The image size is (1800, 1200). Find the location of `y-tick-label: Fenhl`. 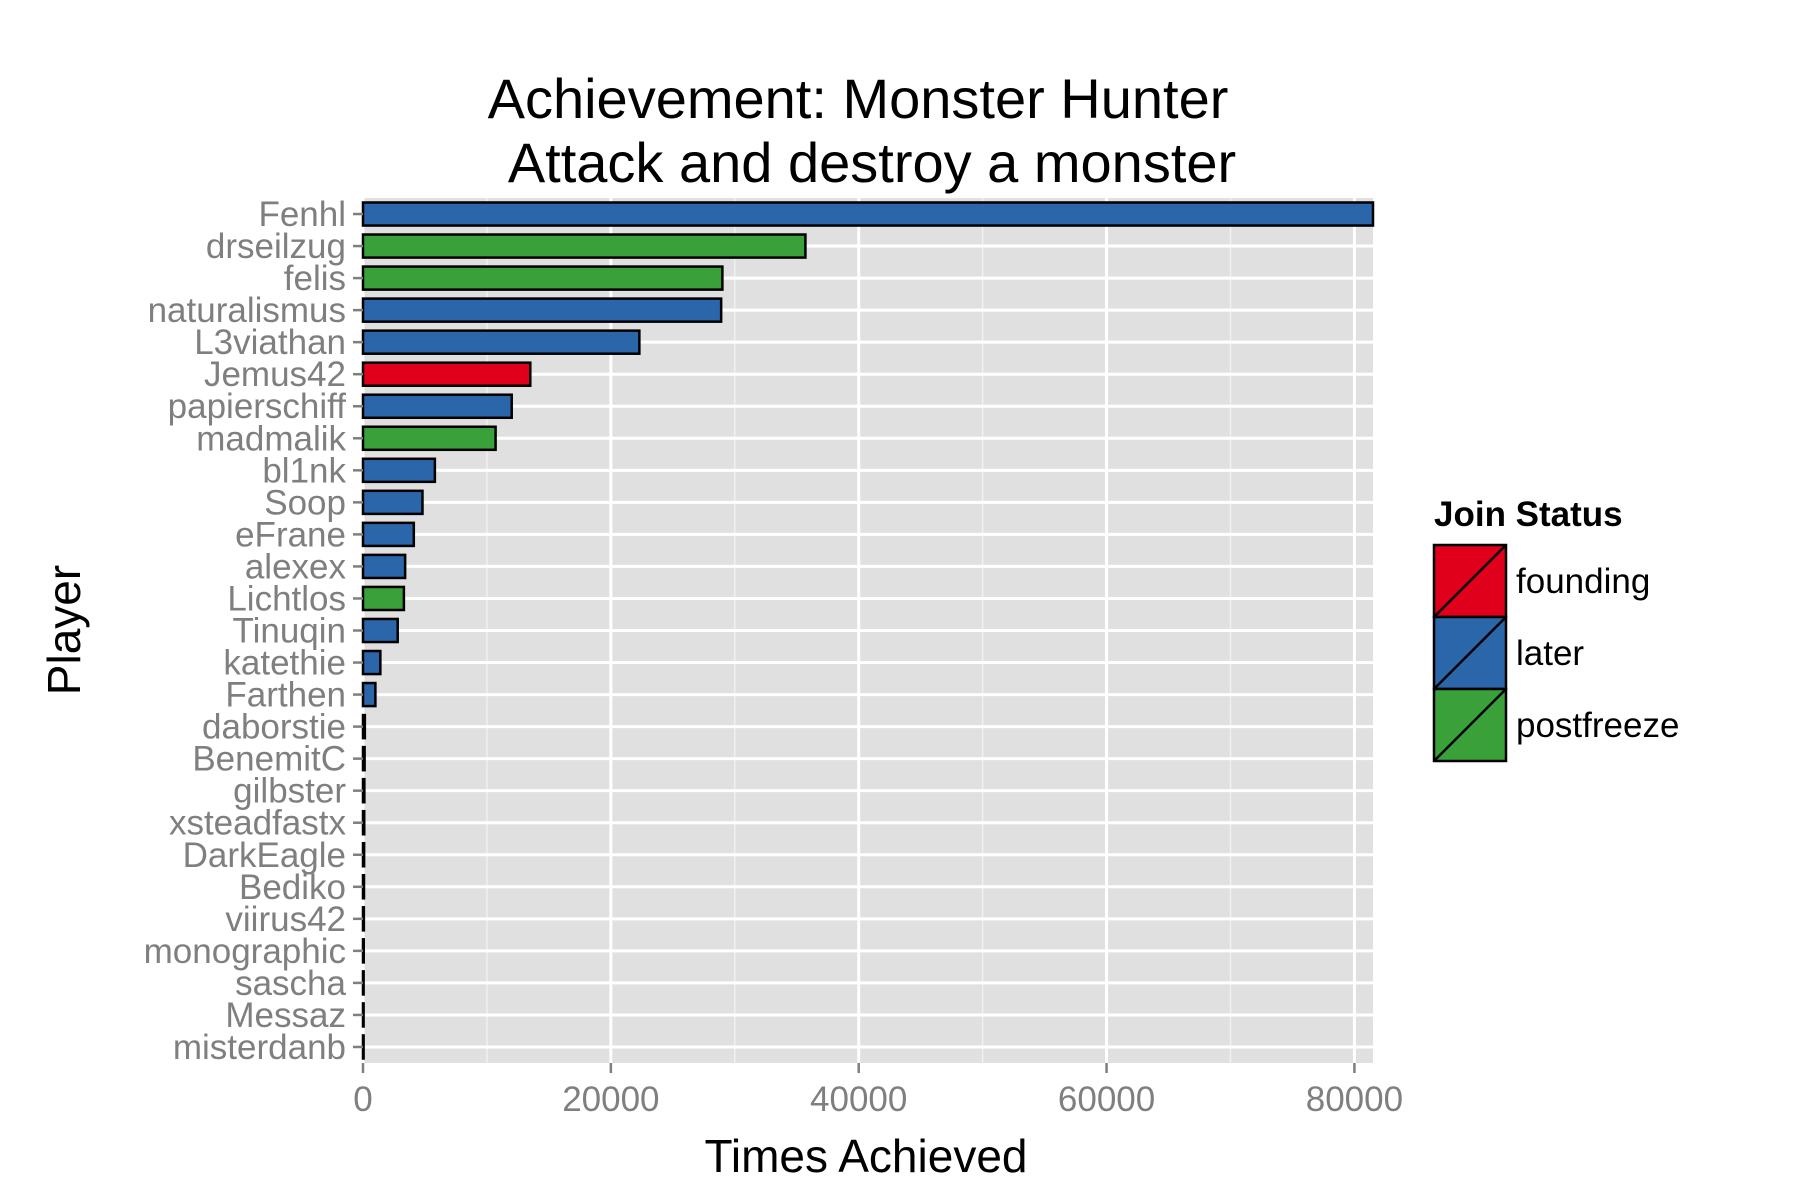

y-tick-label: Fenhl is located at coordinates (302, 214).